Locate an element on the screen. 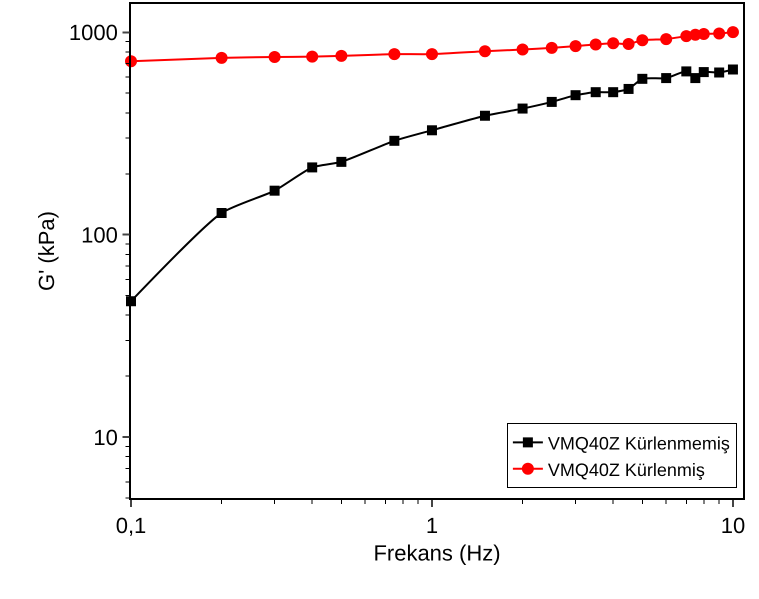 The height and width of the screenshot is (599, 759). x-axis-title: Frekans (Hz) is located at coordinates (437, 553).